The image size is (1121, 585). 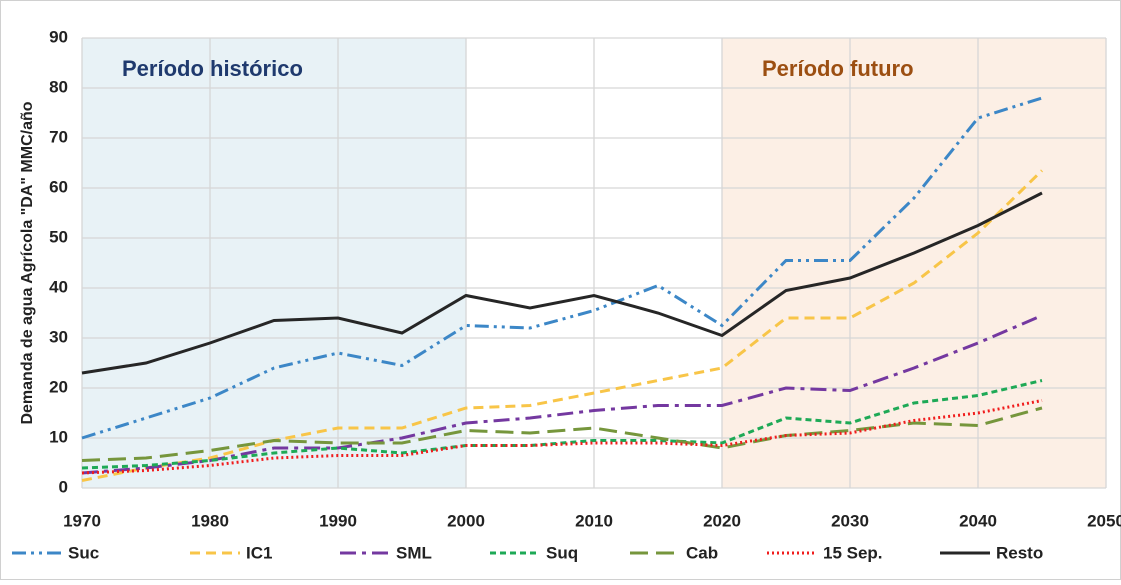 I want to click on y-tick-label: 30, so click(x=58, y=336).